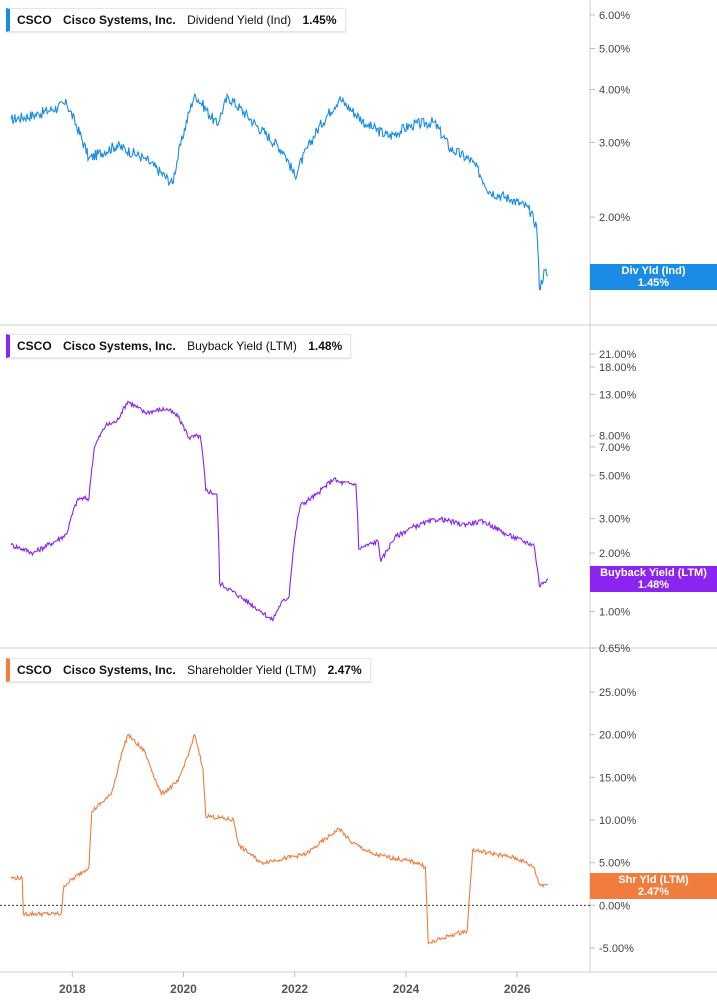 The width and height of the screenshot is (717, 1005). I want to click on y-tick-label: 7.00%, so click(614, 448).